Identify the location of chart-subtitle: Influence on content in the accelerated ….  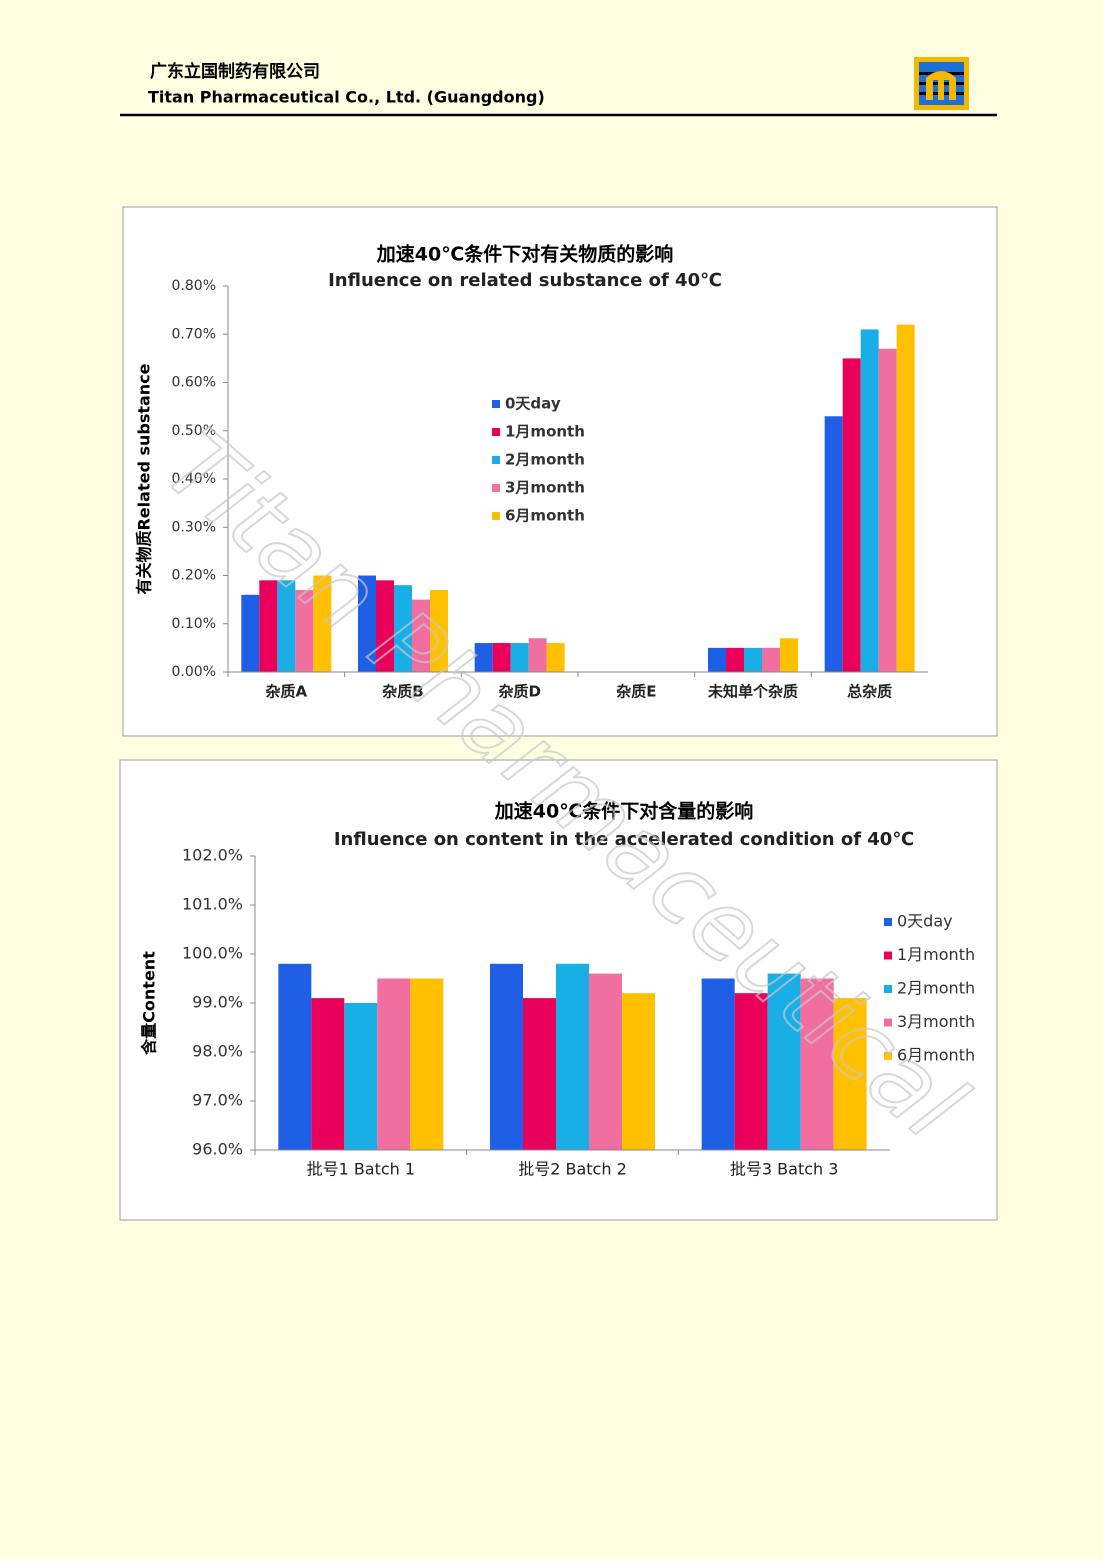
(624, 839).